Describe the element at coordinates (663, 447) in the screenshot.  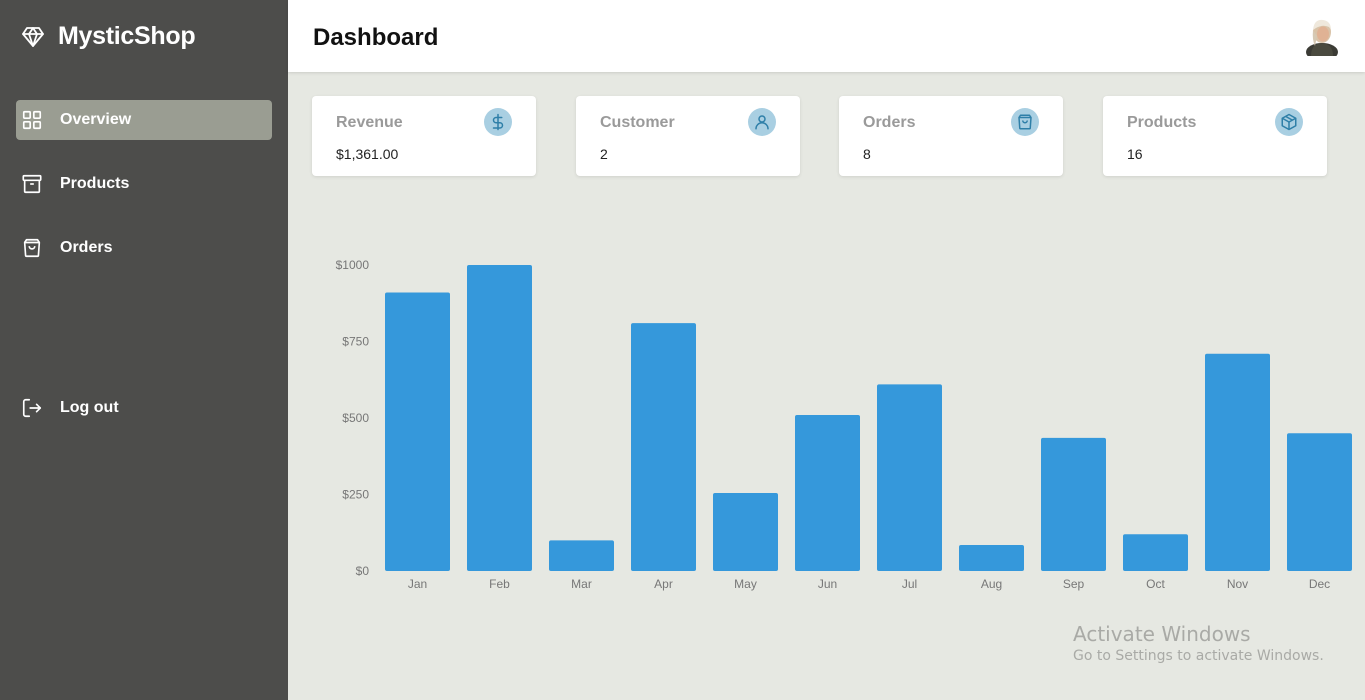
I see `bar-apr` at that location.